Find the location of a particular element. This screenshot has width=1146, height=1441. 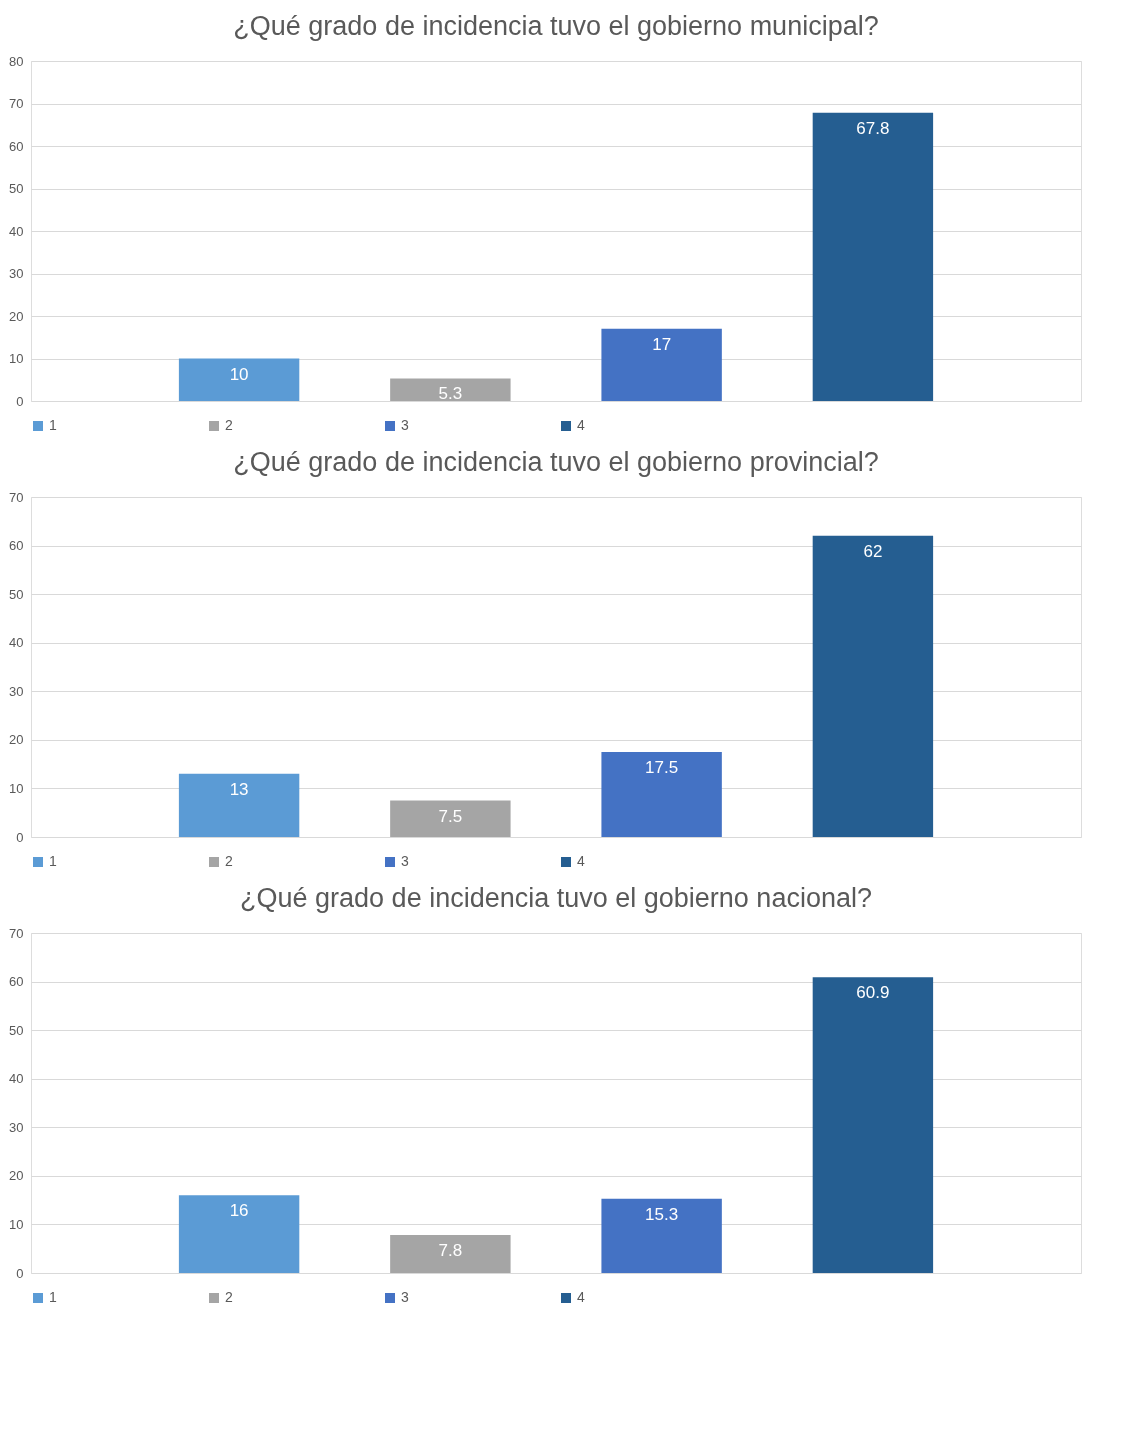

data-label: 17.5 is located at coordinates (662, 767).